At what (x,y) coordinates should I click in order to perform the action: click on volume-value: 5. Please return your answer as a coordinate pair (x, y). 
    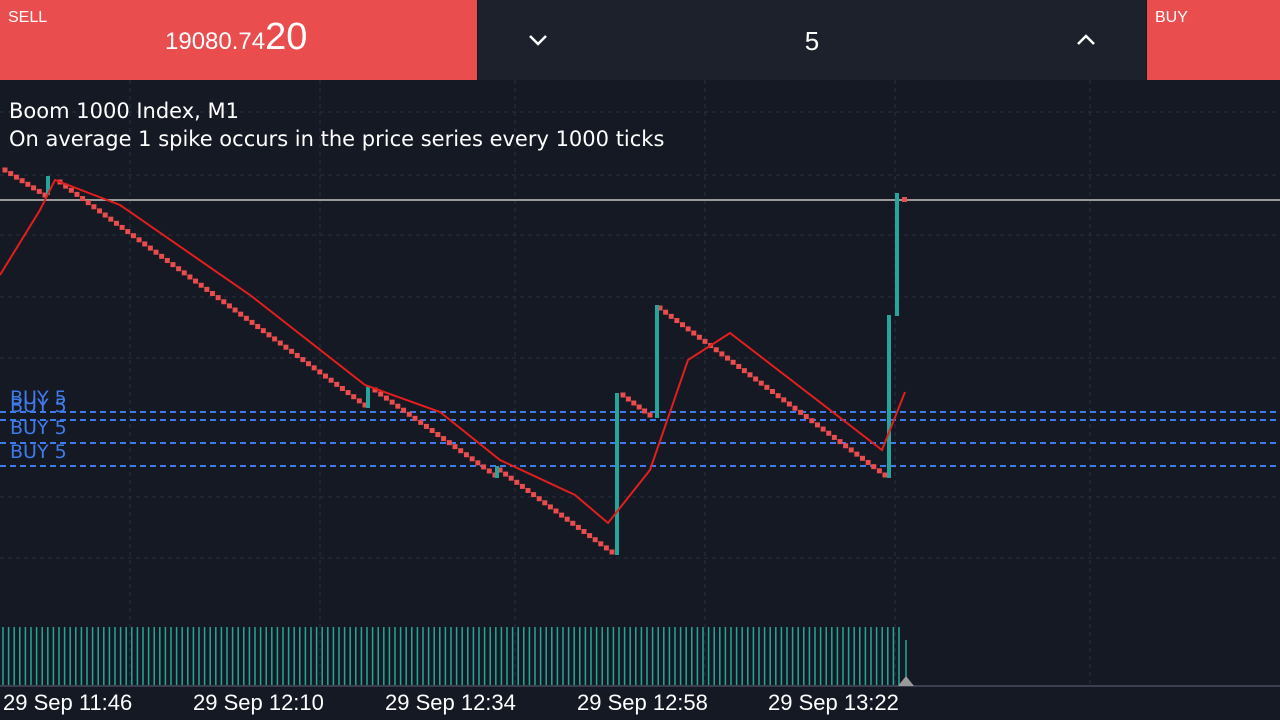
    Looking at the image, I should click on (812, 41).